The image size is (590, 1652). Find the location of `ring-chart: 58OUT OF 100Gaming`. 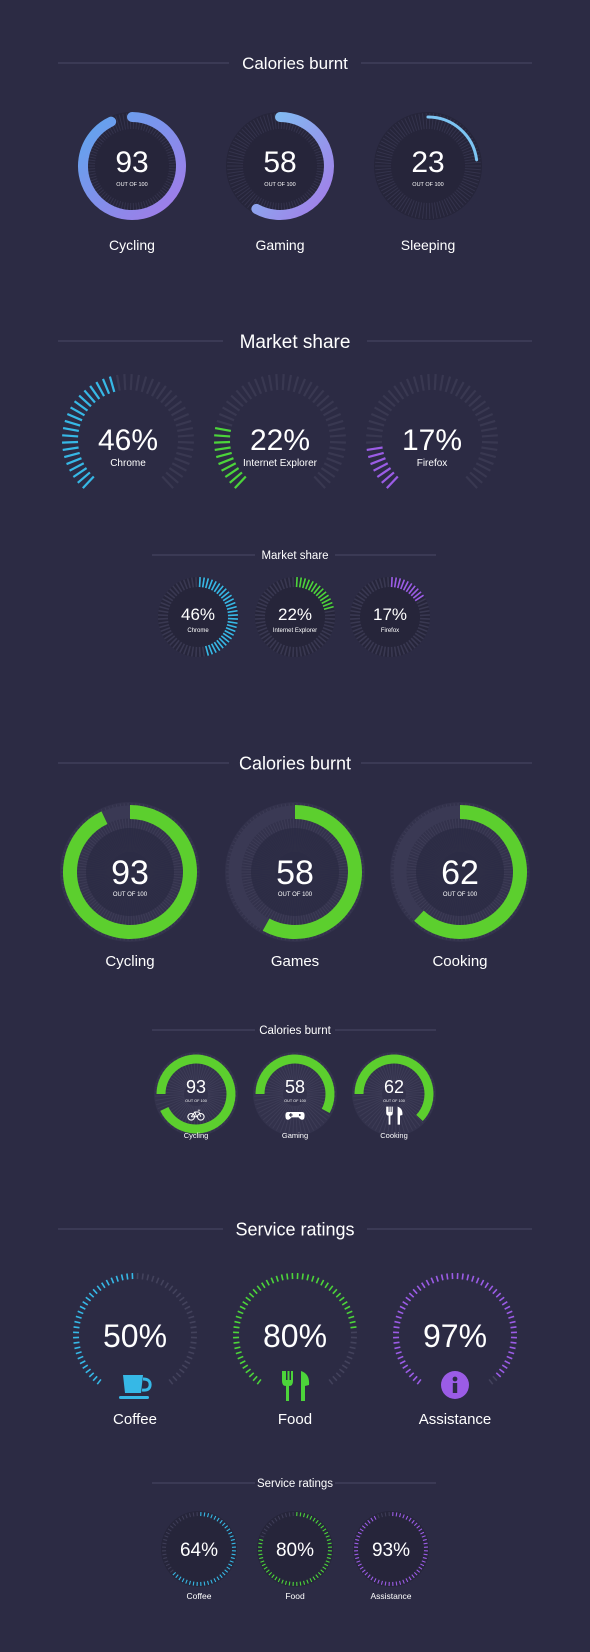

ring-chart: 58OUT OF 100Gaming is located at coordinates (295, 1096).